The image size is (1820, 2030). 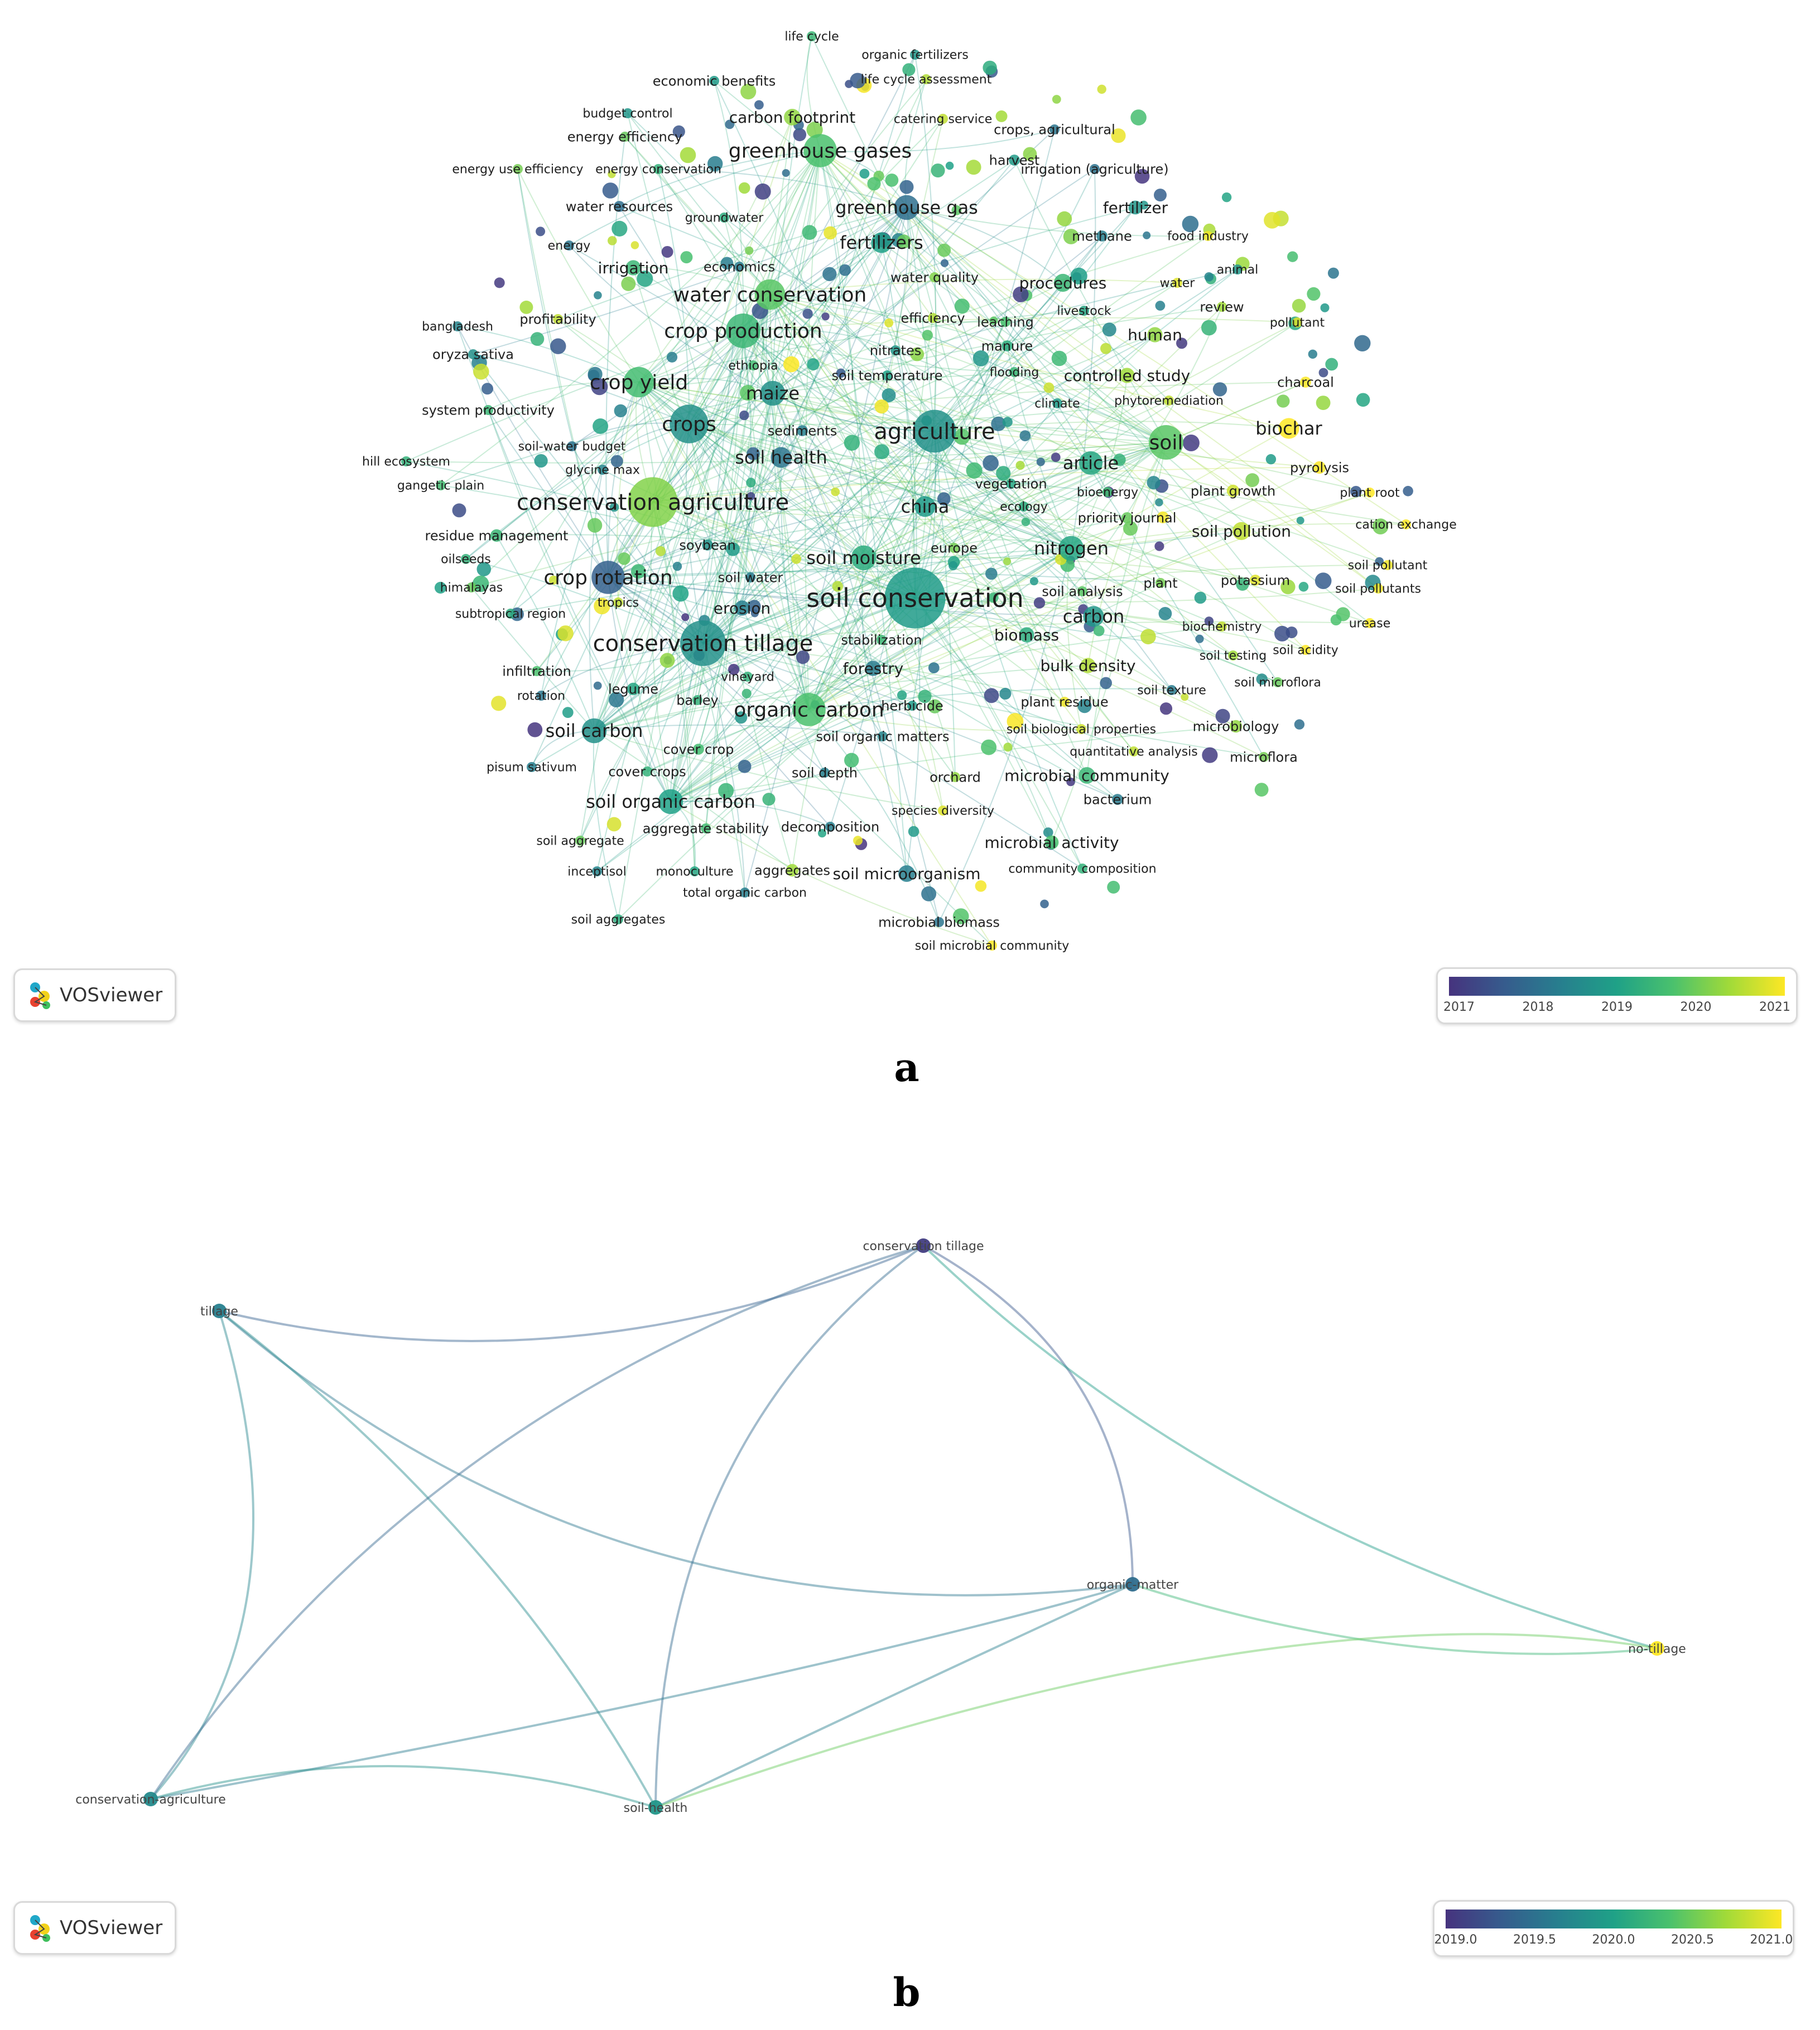 I want to click on keyword-label: nitrates, so click(x=896, y=351).